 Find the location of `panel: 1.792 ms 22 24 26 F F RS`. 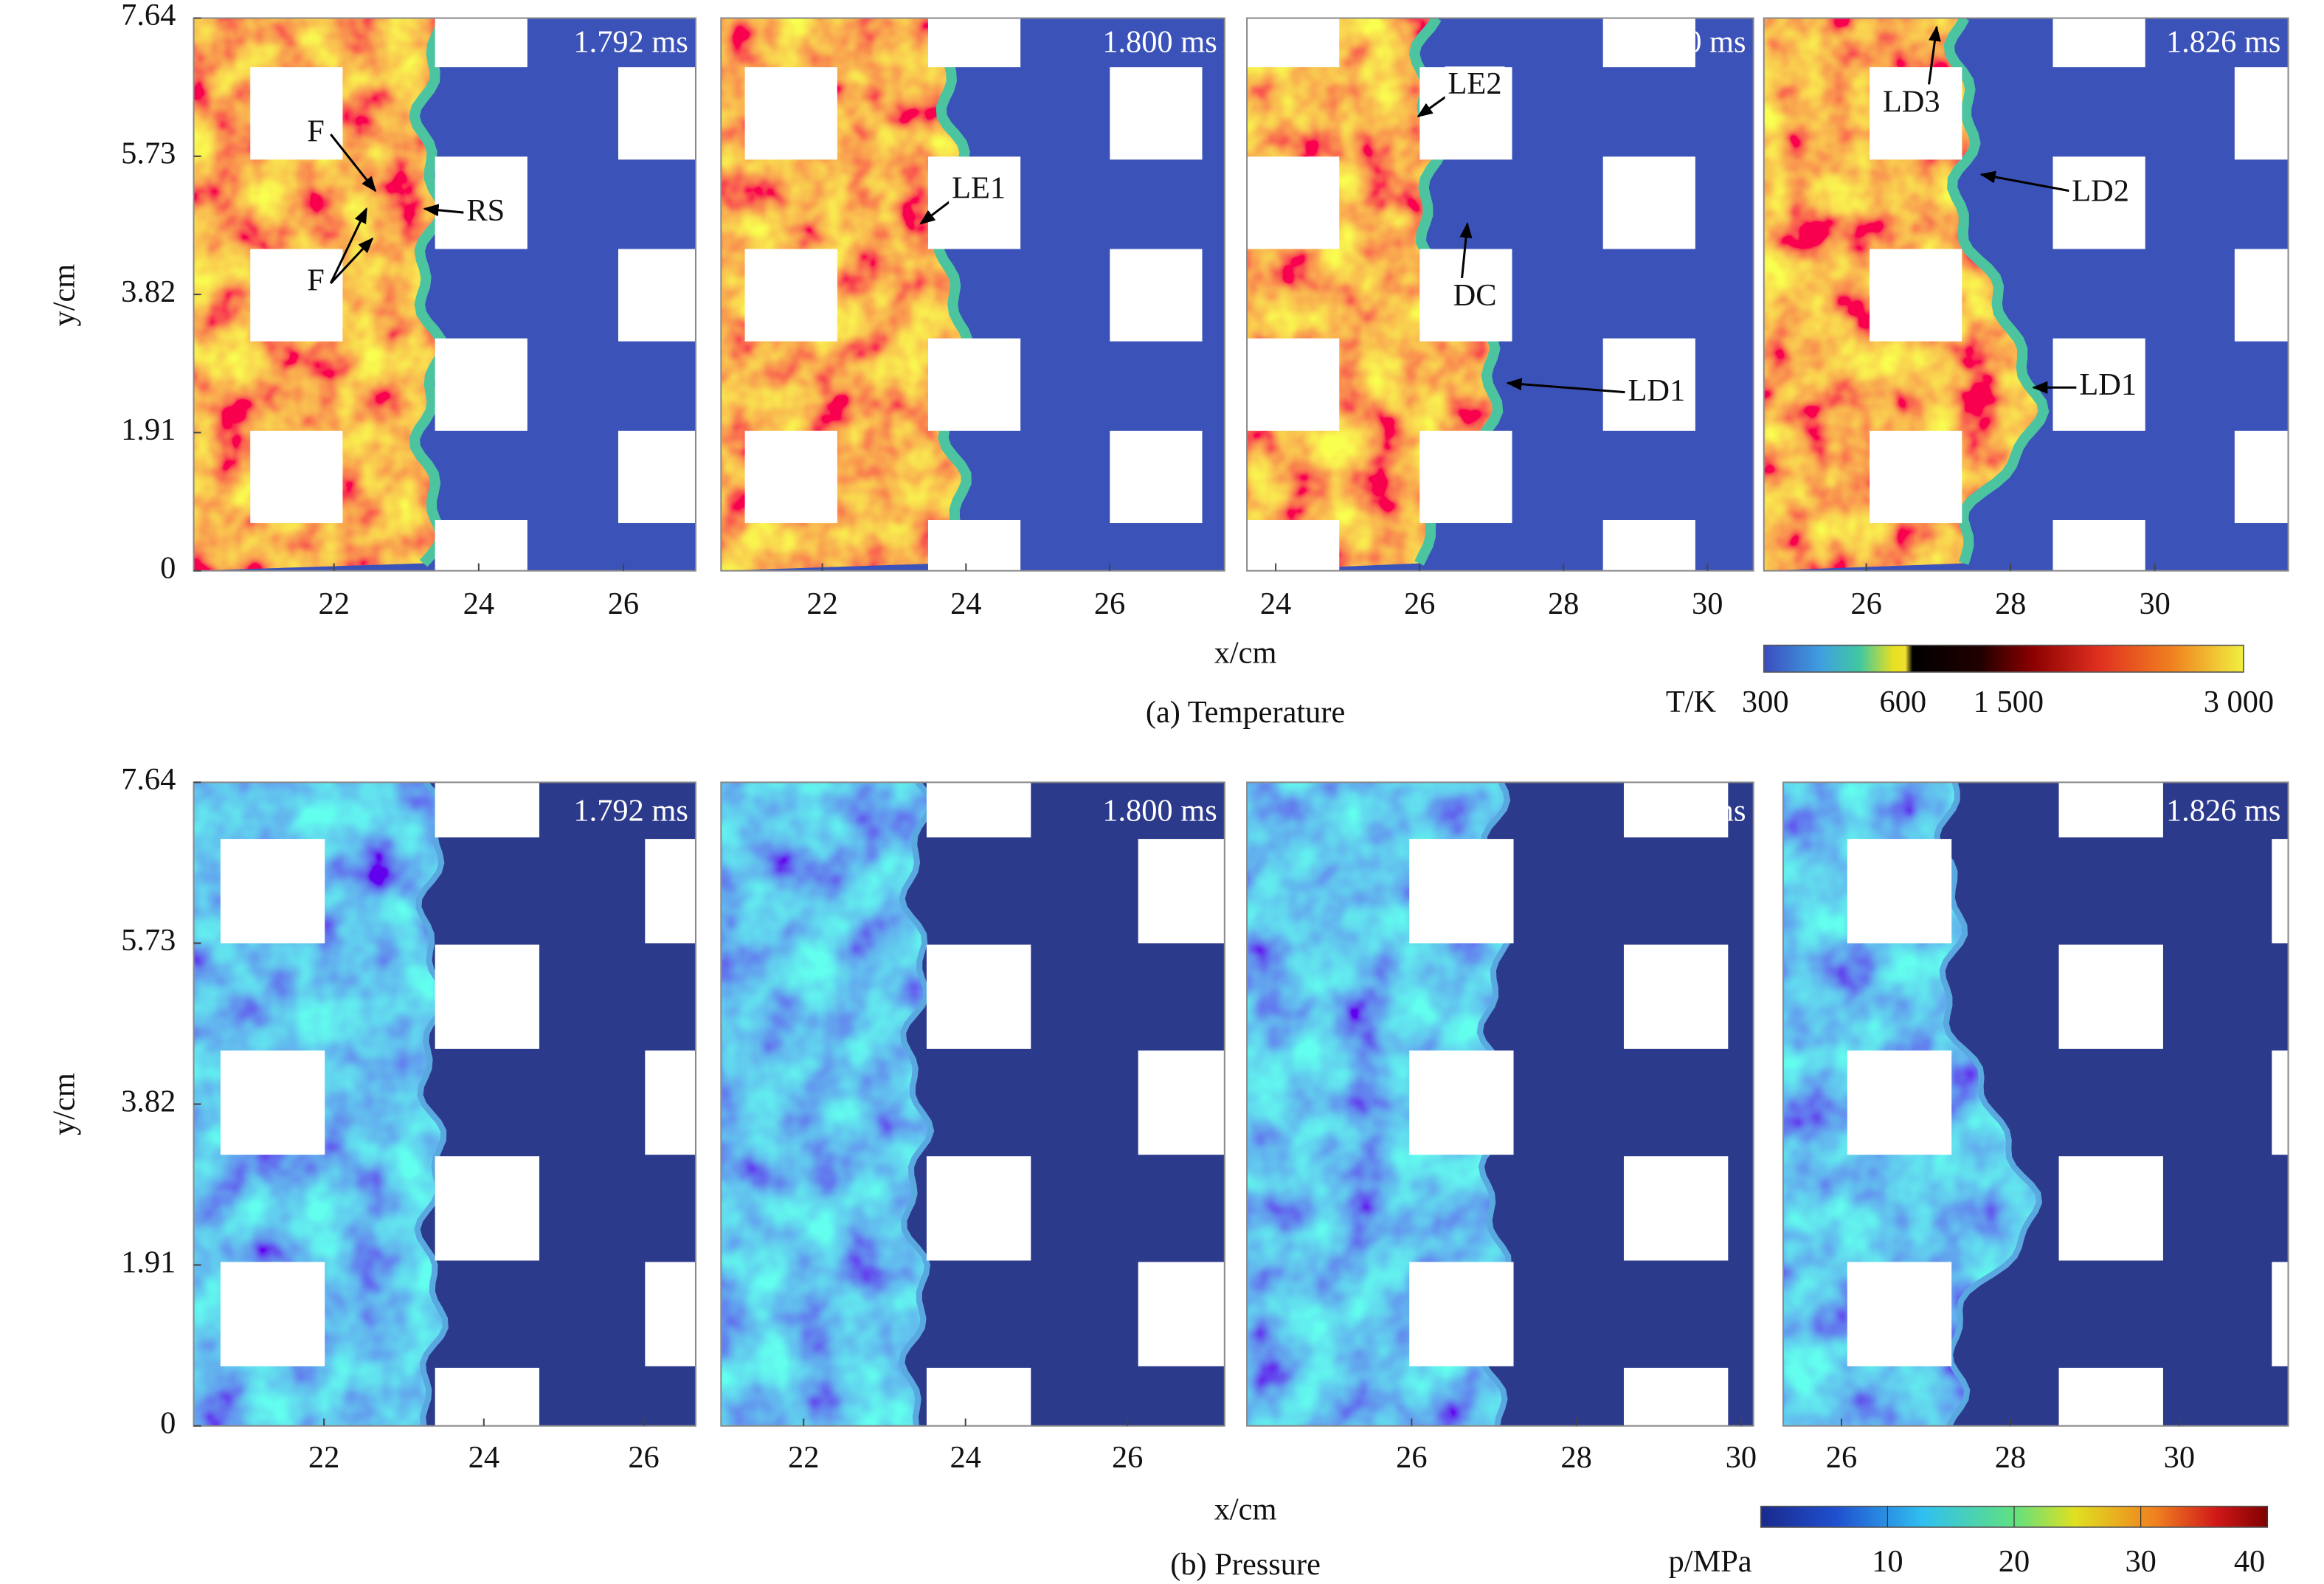

panel: 1.792 ms 22 24 26 F F RS is located at coordinates (444, 319).